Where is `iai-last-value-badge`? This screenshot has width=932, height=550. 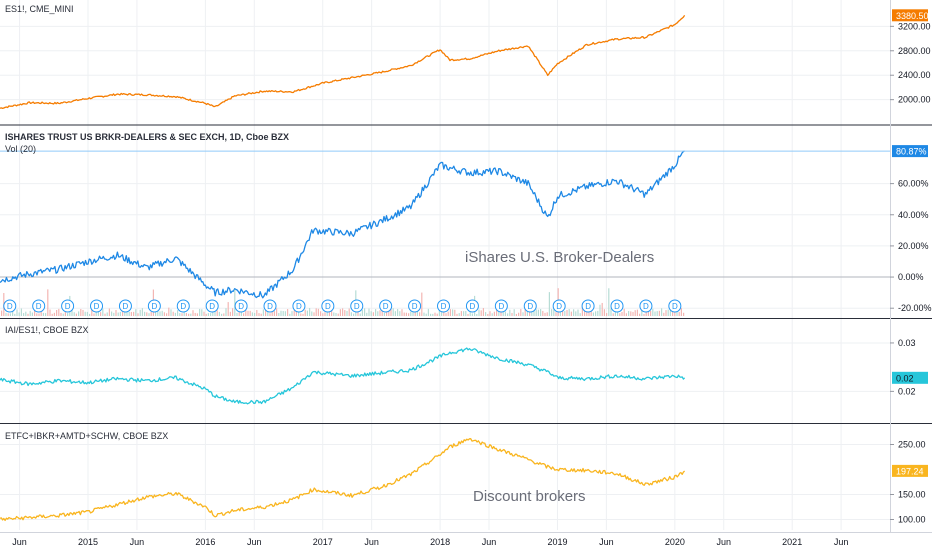
iai-last-value-badge is located at coordinates (910, 151).